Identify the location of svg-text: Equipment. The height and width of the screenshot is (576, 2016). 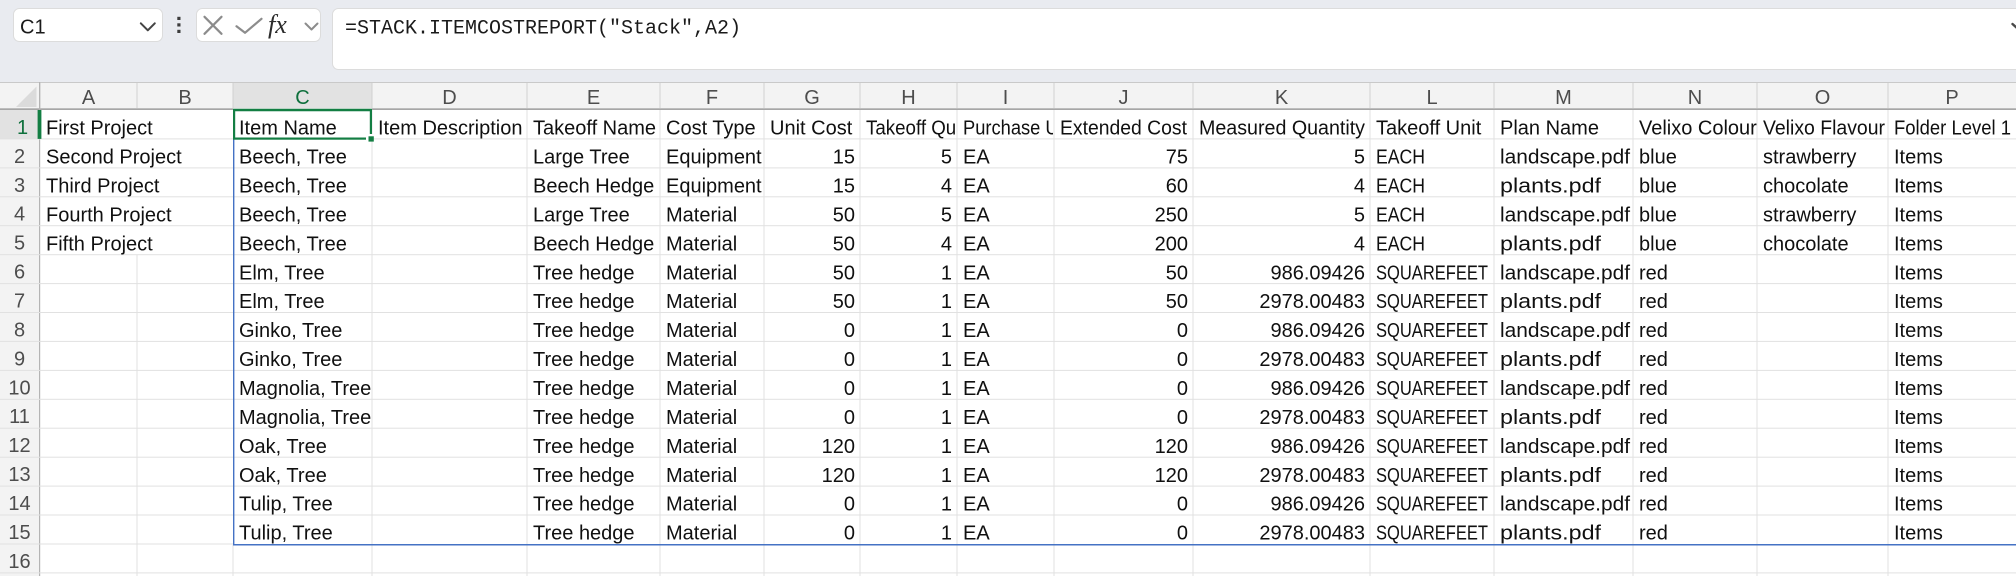
(714, 187).